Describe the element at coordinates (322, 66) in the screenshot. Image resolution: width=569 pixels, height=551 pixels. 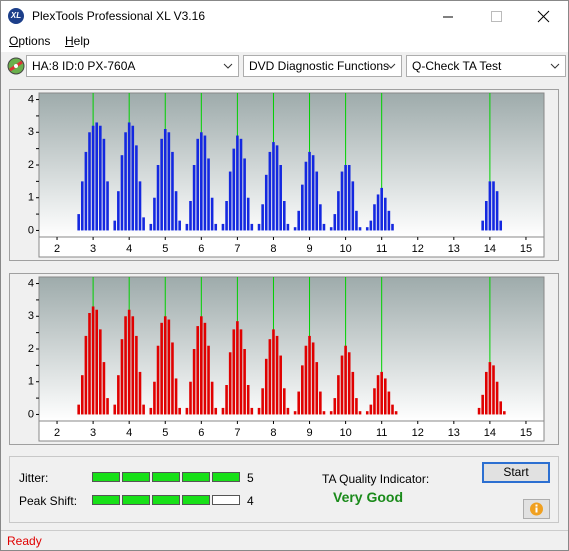
I see `function-select: DVD Diagnostic Functions` at that location.